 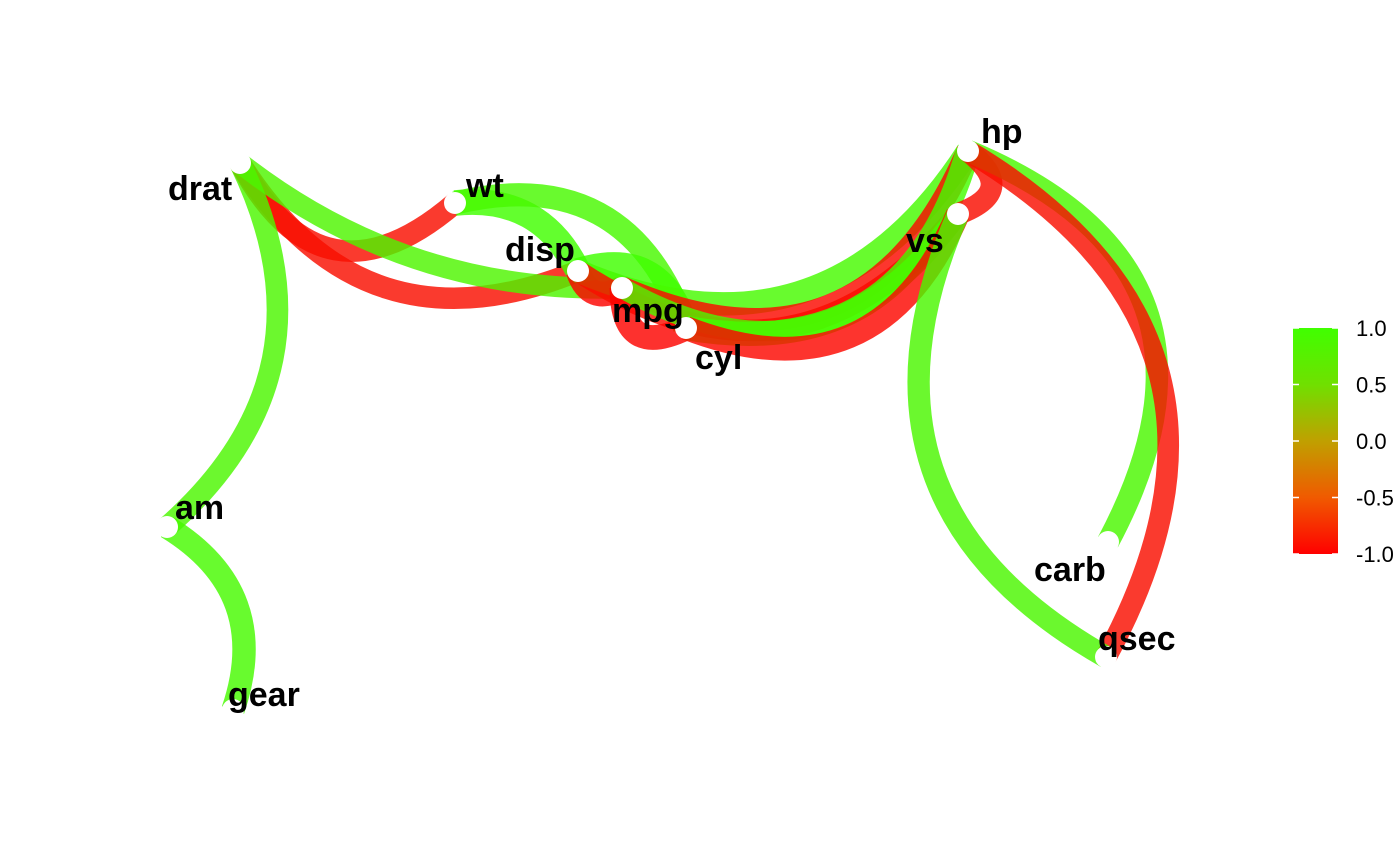 I want to click on node-label-drat: drat, so click(x=200, y=189).